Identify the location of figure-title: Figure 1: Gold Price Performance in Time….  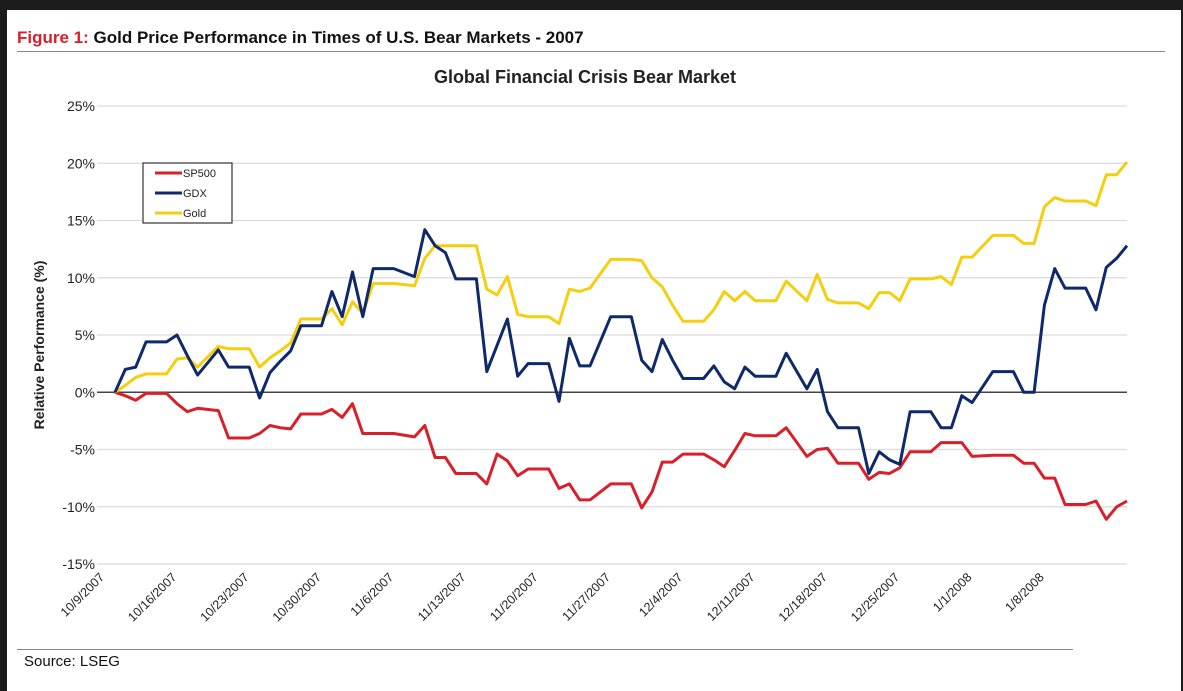
(300, 38).